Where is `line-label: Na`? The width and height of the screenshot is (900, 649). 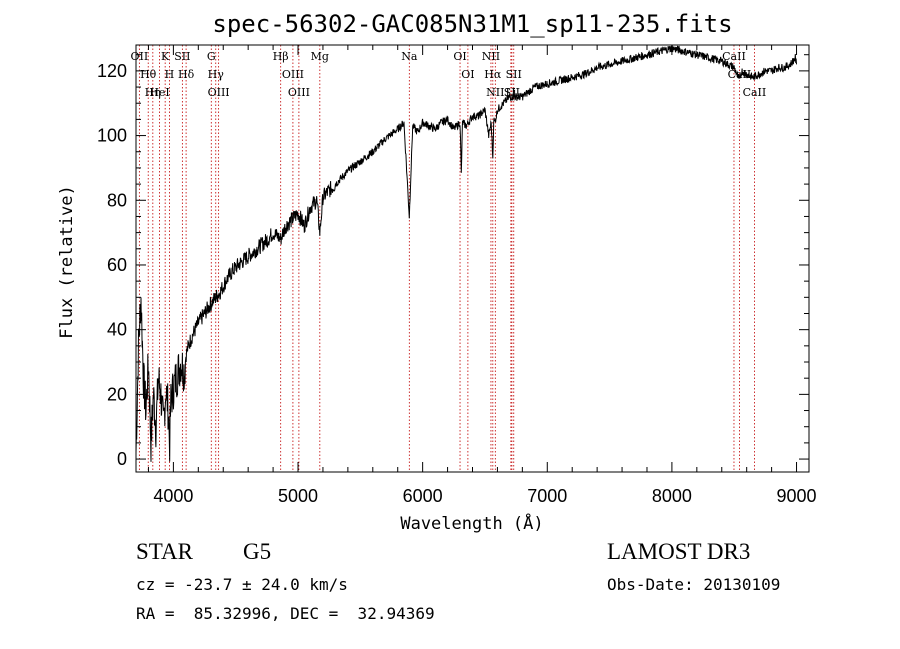
line-label: Na is located at coordinates (409, 56).